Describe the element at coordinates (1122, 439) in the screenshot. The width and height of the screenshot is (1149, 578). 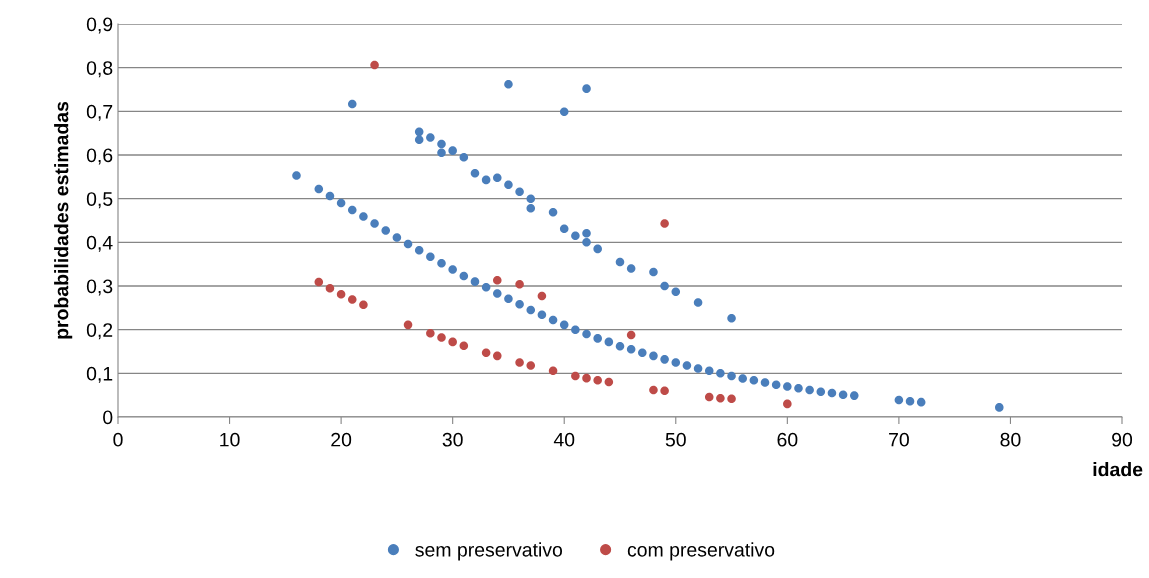
I see `x-tick-label: 90` at that location.